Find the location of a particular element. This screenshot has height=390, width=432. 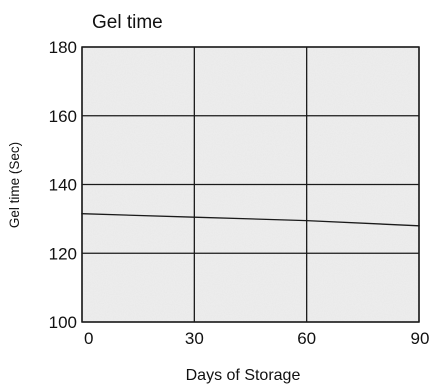

y-tick-label-120: 120 is located at coordinates (63, 253).